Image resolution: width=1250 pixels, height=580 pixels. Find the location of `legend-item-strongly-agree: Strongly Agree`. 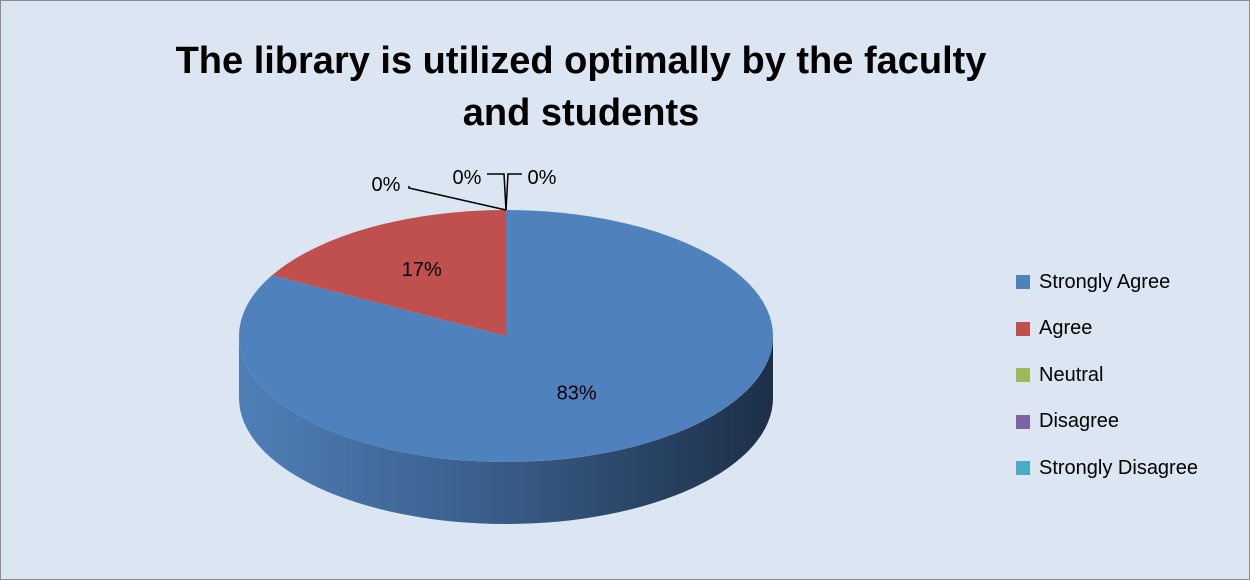

legend-item-strongly-agree: Strongly Agree is located at coordinates (1107, 282).